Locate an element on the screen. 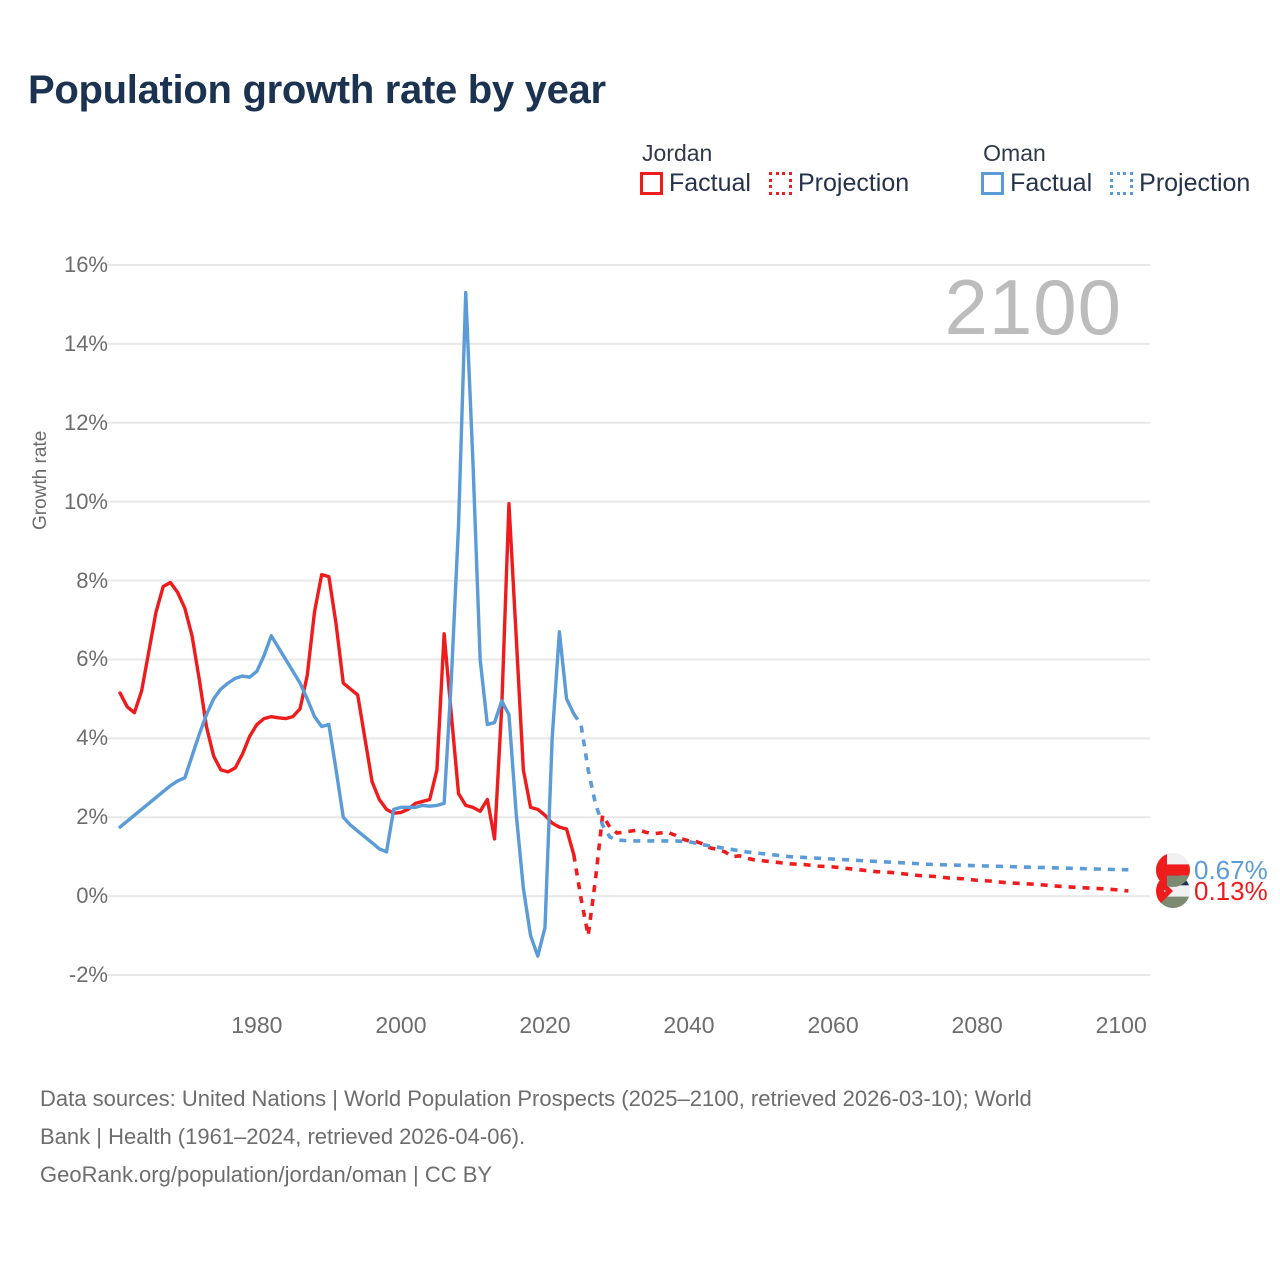 This screenshot has height=1280, width=1280. oman-flag-icon is located at coordinates (1173, 869).